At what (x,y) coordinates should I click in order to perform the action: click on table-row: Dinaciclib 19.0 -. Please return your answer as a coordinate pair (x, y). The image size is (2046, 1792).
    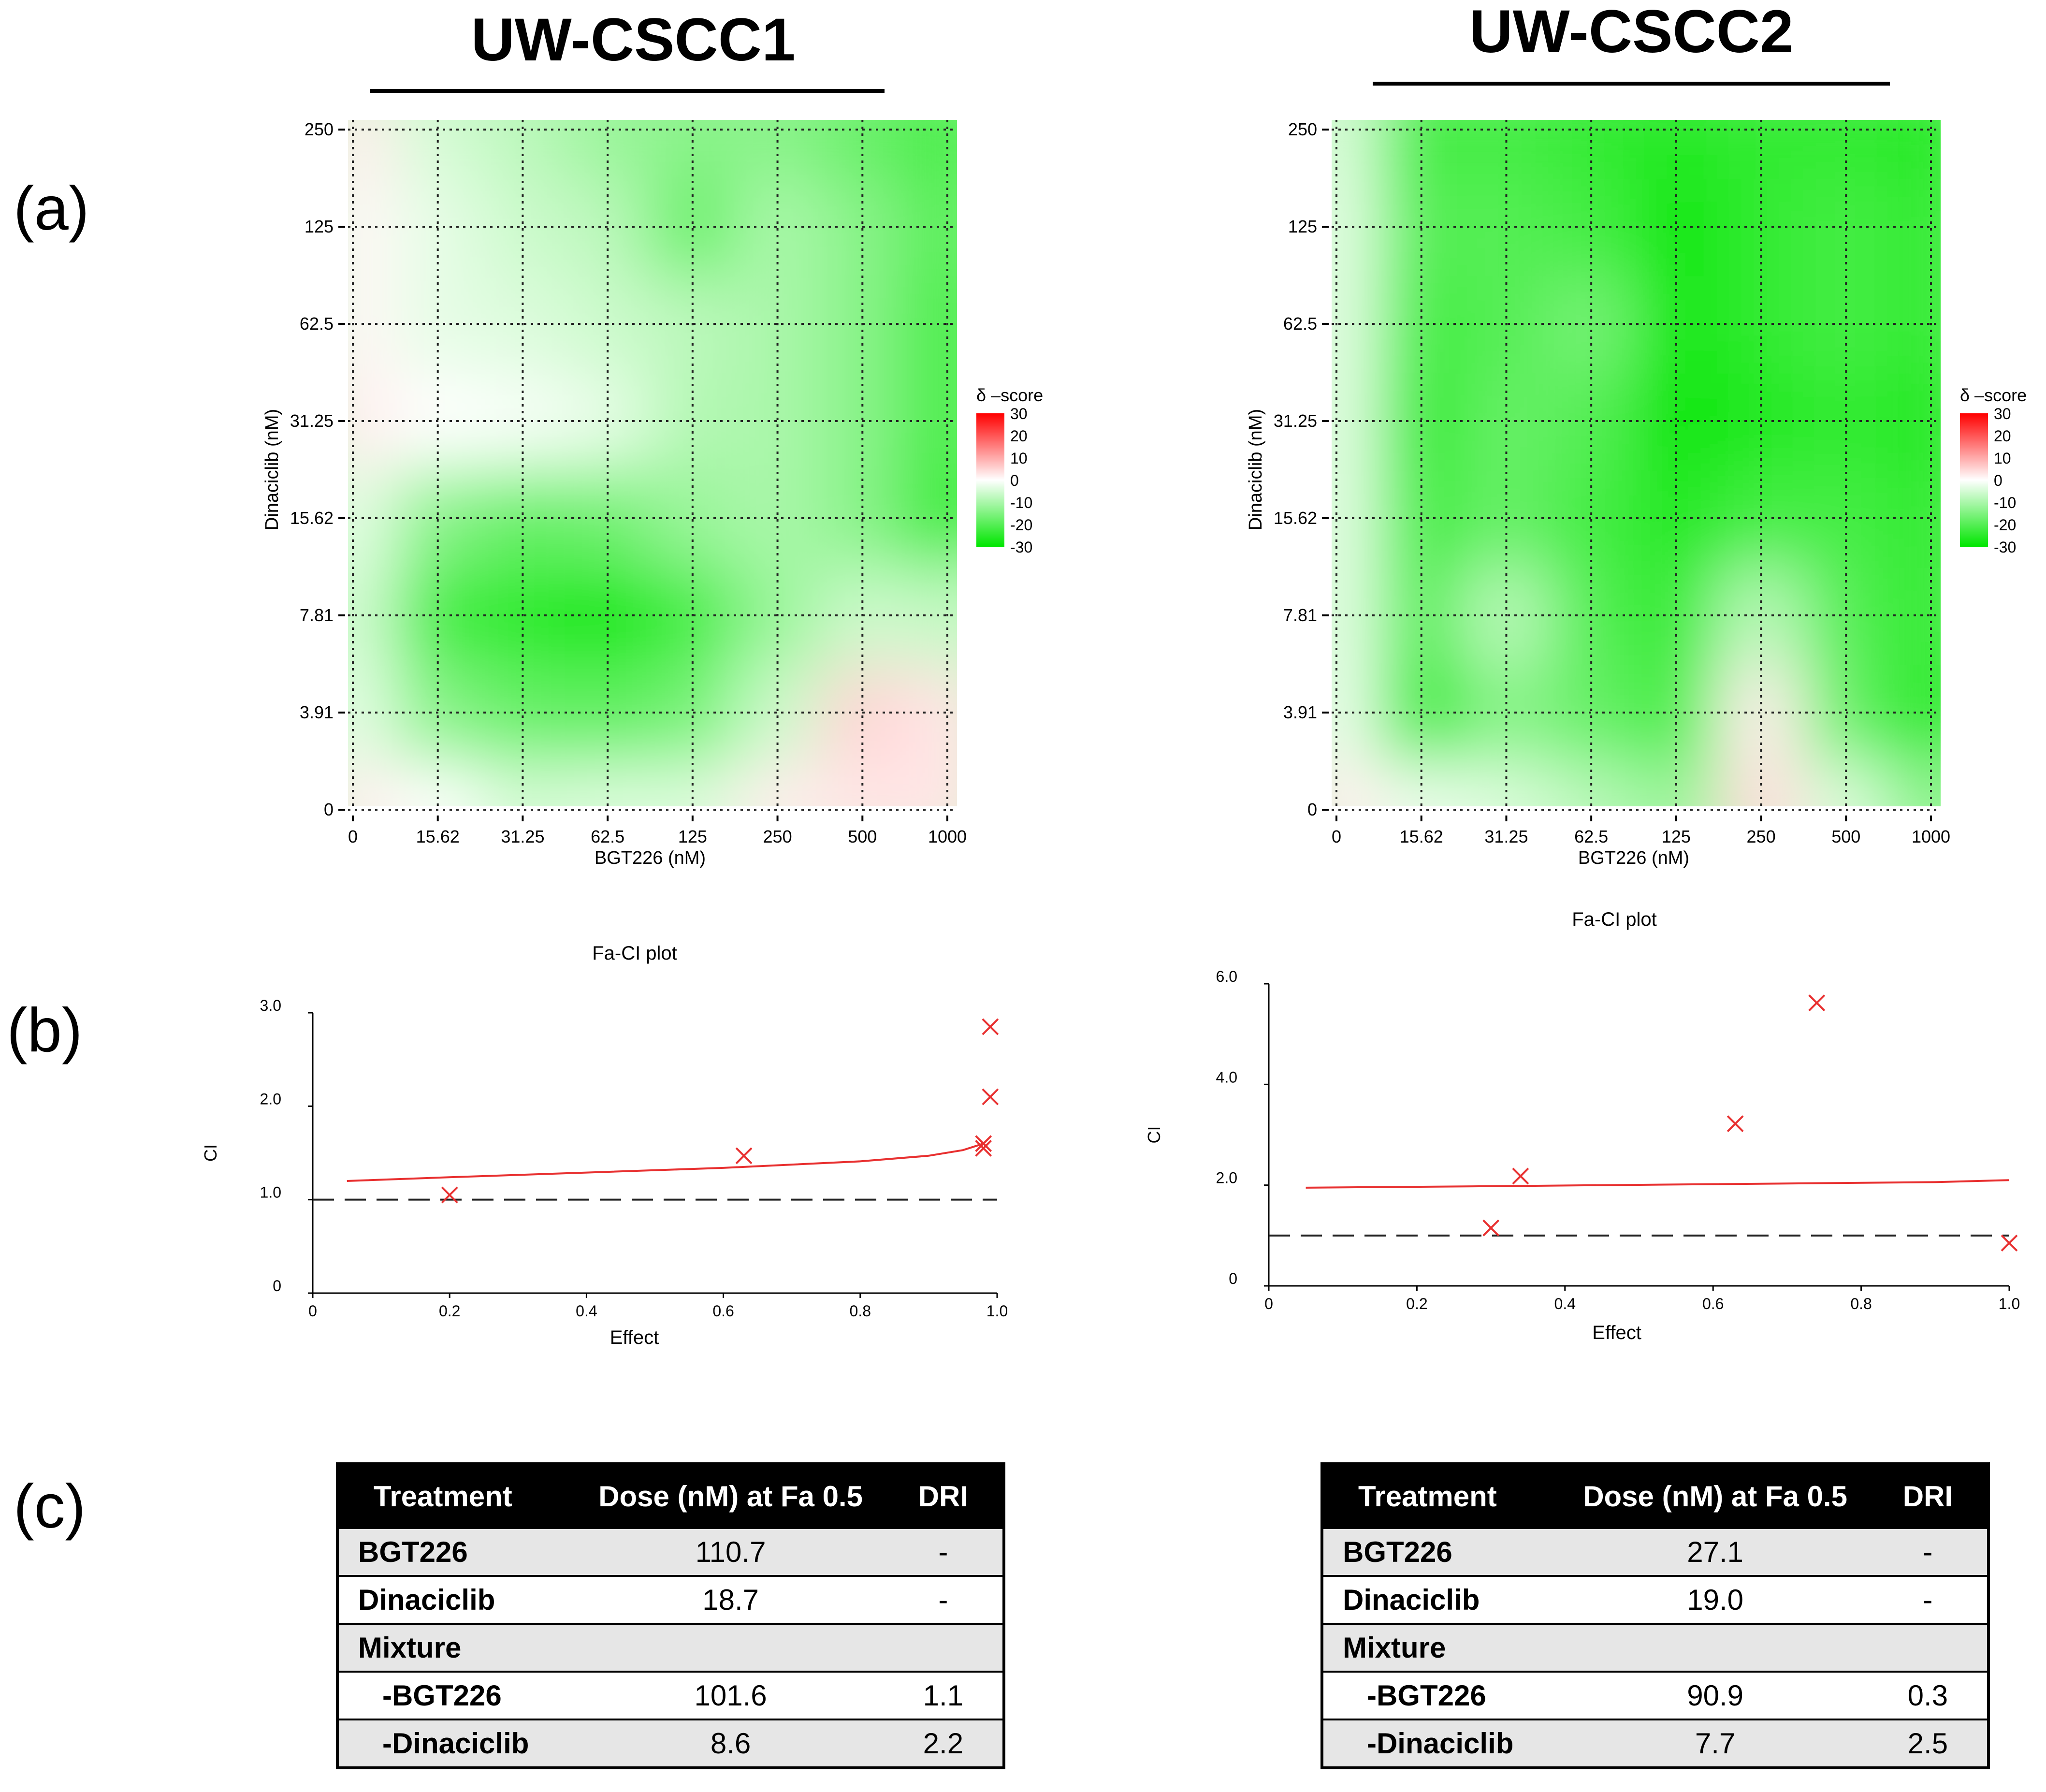
    Looking at the image, I should click on (1655, 1599).